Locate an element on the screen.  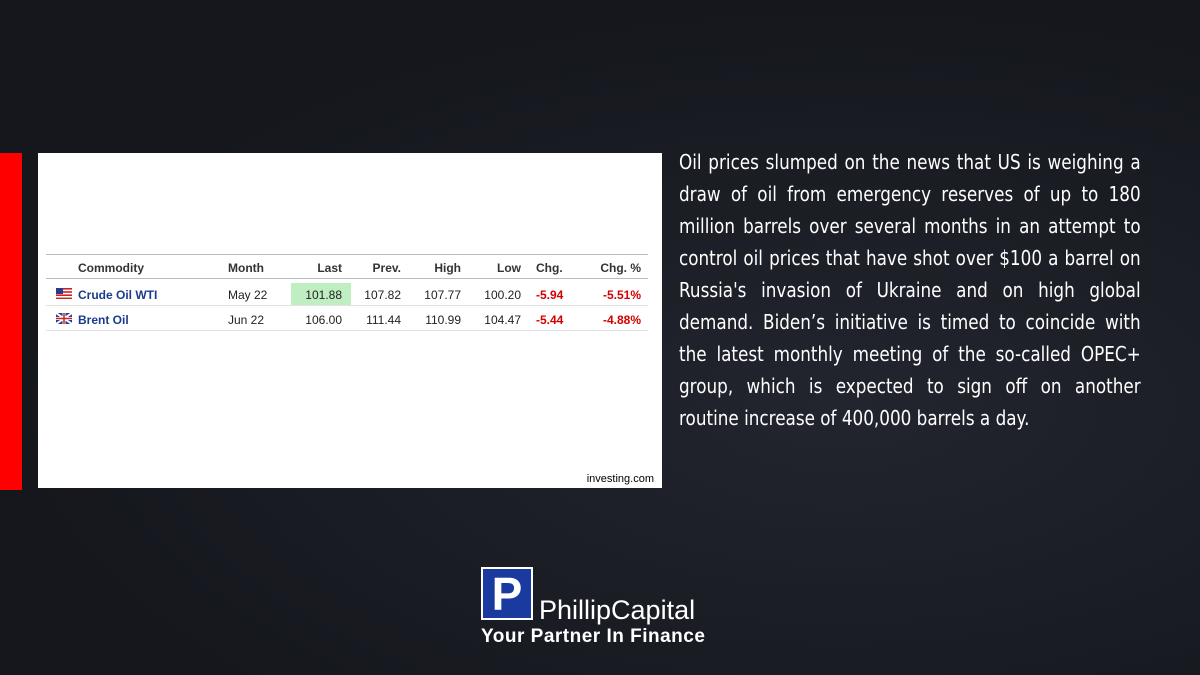
column-header: Chg. is located at coordinates (549, 268).